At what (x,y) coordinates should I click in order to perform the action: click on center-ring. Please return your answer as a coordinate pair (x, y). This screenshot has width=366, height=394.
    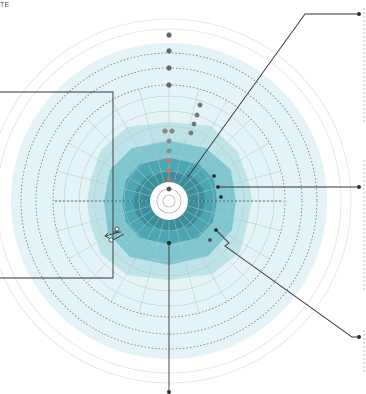
    Looking at the image, I should click on (169, 201).